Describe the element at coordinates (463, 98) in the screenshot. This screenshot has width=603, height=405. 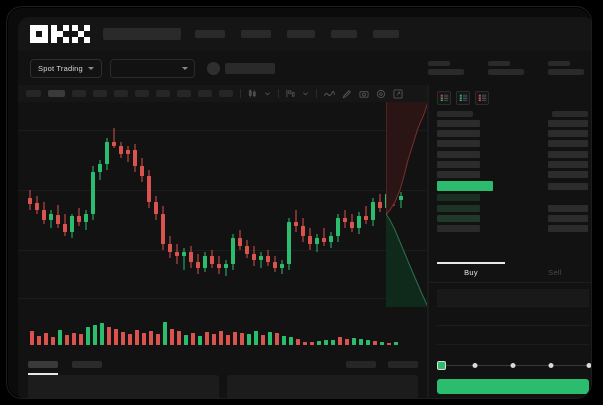
I see `orderbook-bids-icon` at that location.